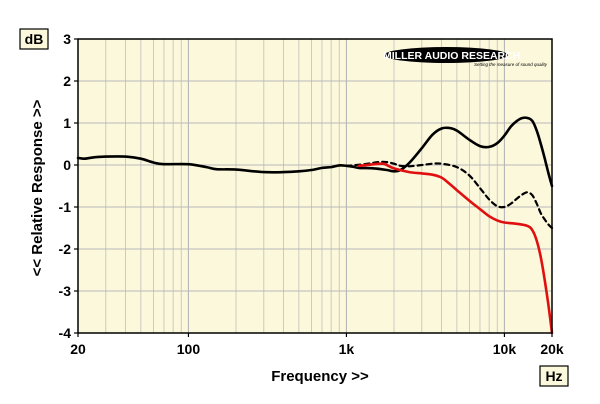  Describe the element at coordinates (449, 195) in the screenshot. I see `series-black-dashed-line` at that location.